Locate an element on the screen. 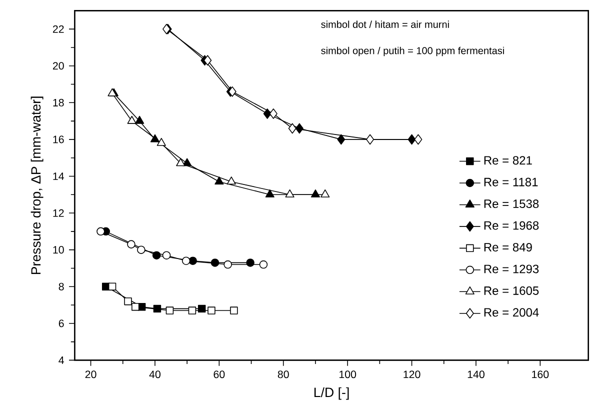 The width and height of the screenshot is (591, 414). x-tick-label: 140 is located at coordinates (476, 374).